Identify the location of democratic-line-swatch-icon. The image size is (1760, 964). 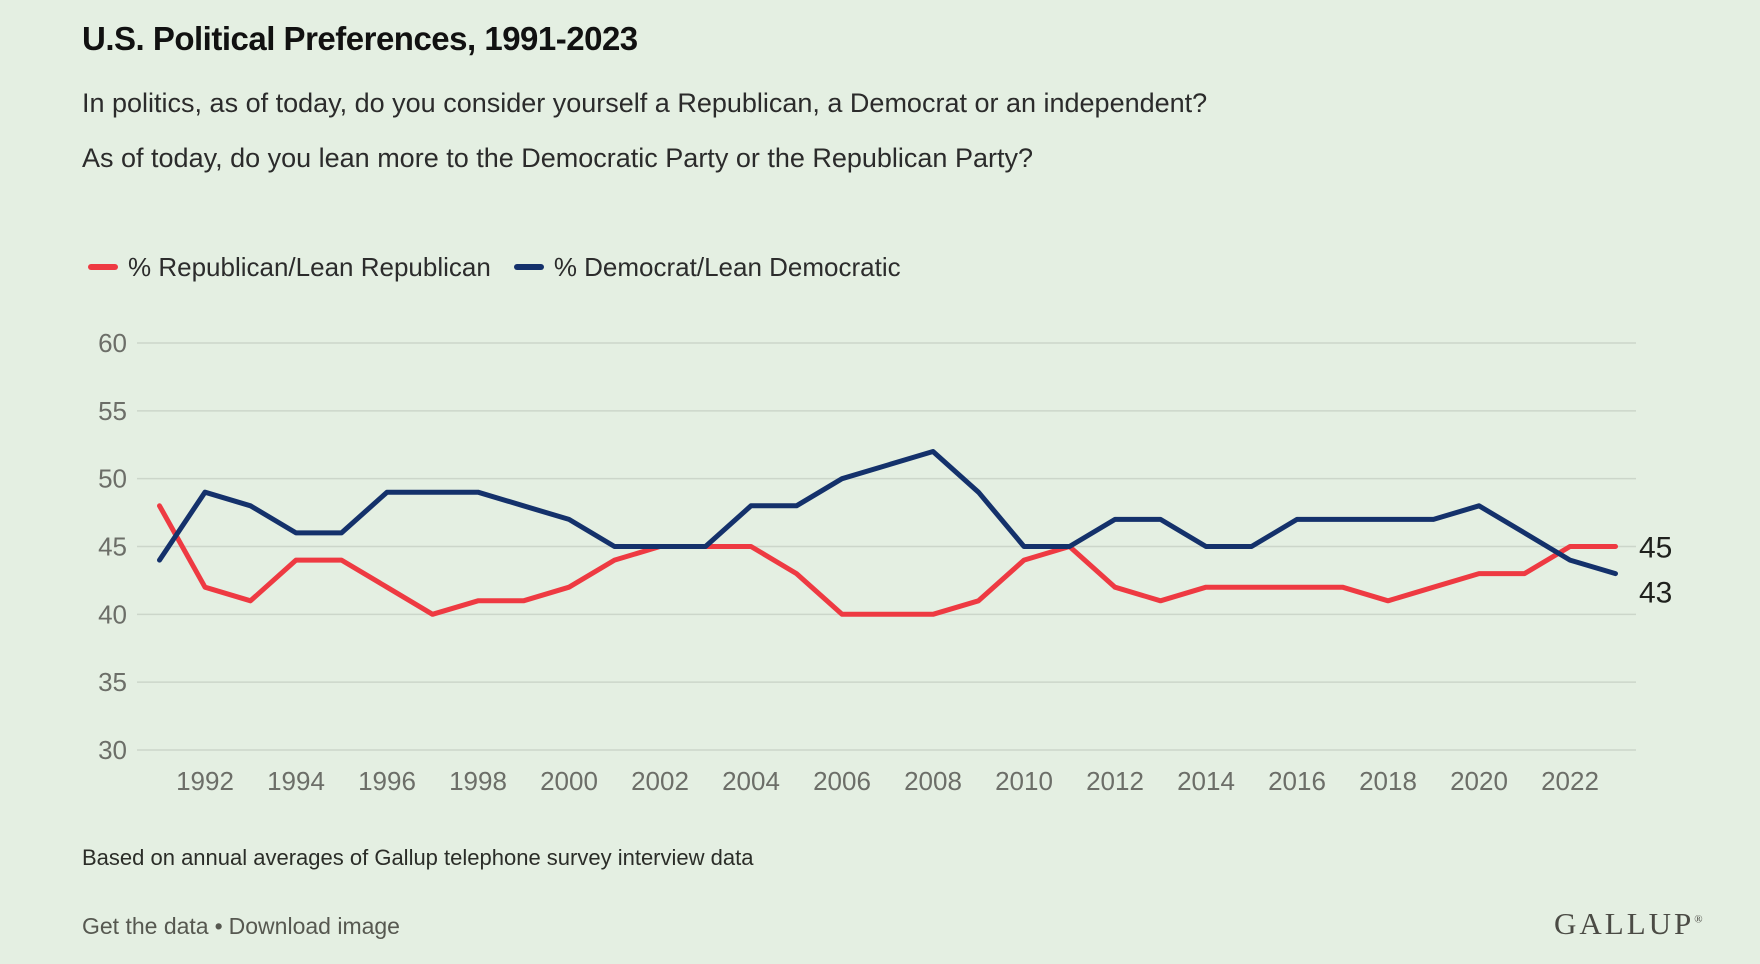
(528, 267).